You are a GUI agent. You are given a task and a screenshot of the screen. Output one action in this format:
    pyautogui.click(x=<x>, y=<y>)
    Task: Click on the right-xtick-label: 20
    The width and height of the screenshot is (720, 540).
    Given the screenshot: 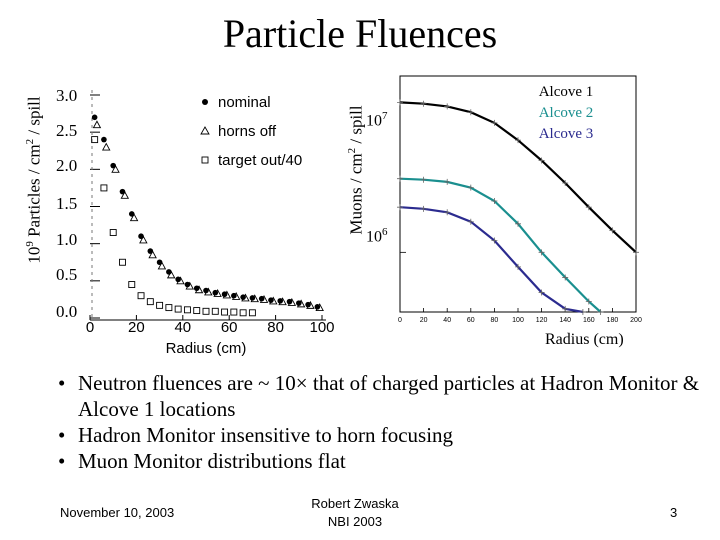 What is the action you would take?
    pyautogui.click(x=424, y=320)
    